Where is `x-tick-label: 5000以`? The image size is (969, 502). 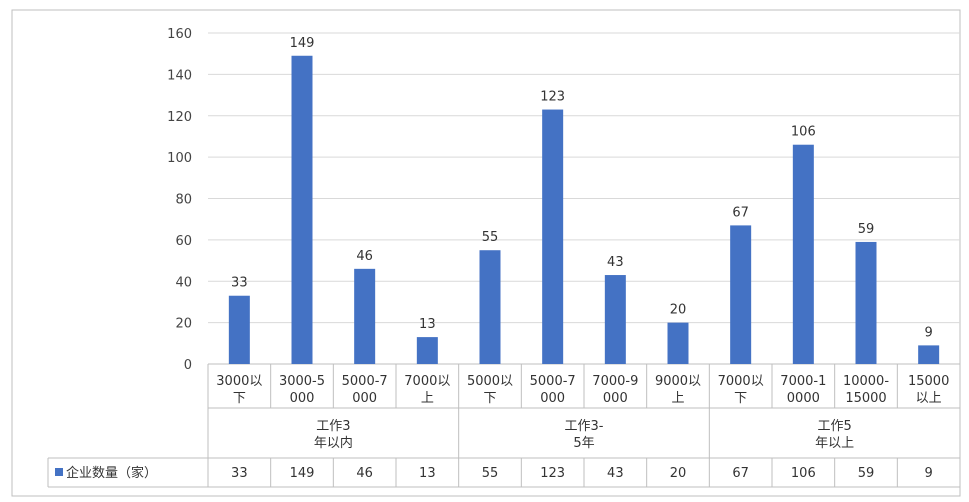 x-tick-label: 5000以 is located at coordinates (490, 381).